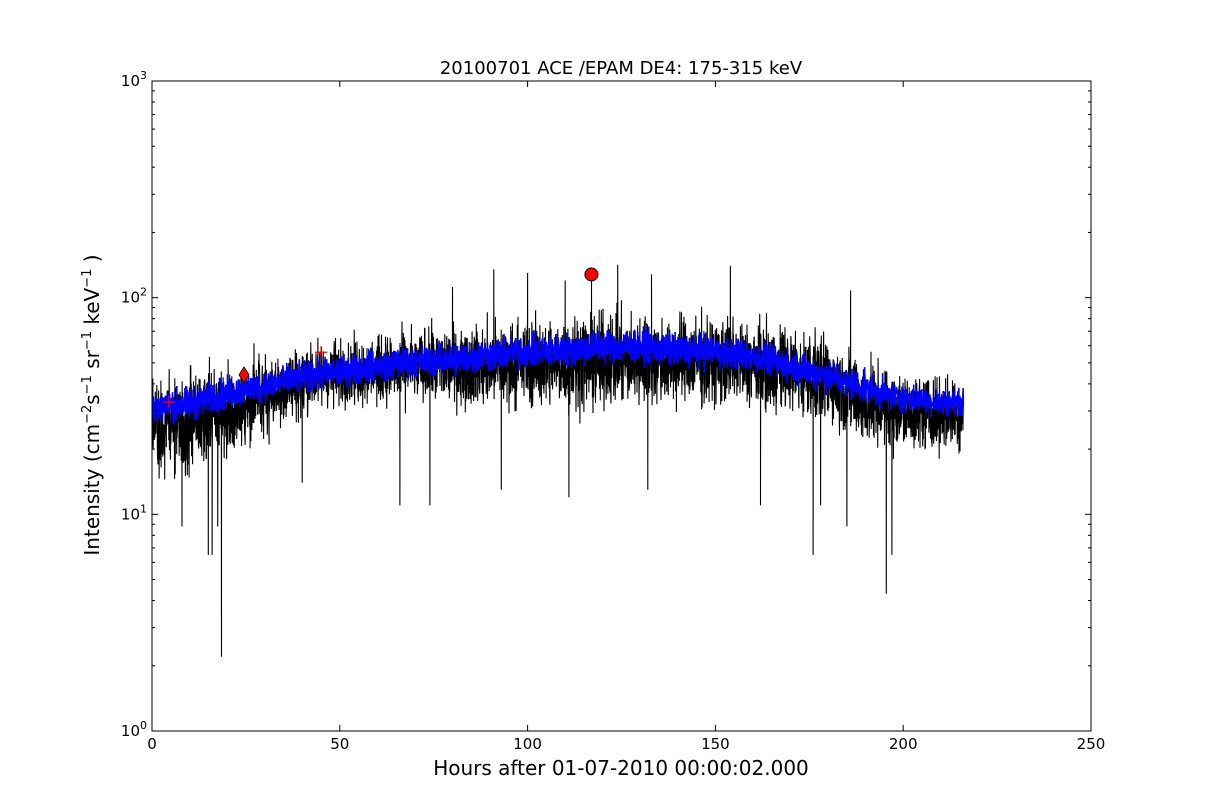 The height and width of the screenshot is (812, 1212). I want to click on y-axis-label-sup1: −2, so click(87, 414).